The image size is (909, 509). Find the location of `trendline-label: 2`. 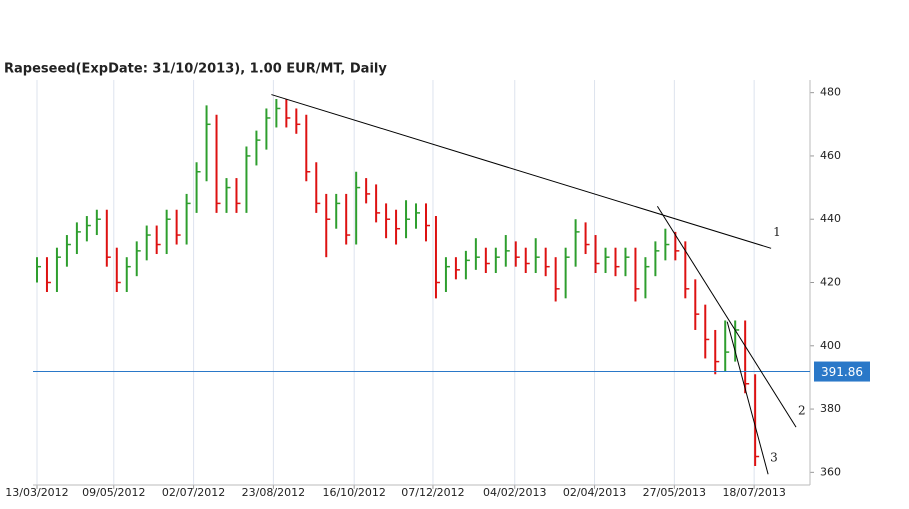

trendline-label: 2 is located at coordinates (802, 411).